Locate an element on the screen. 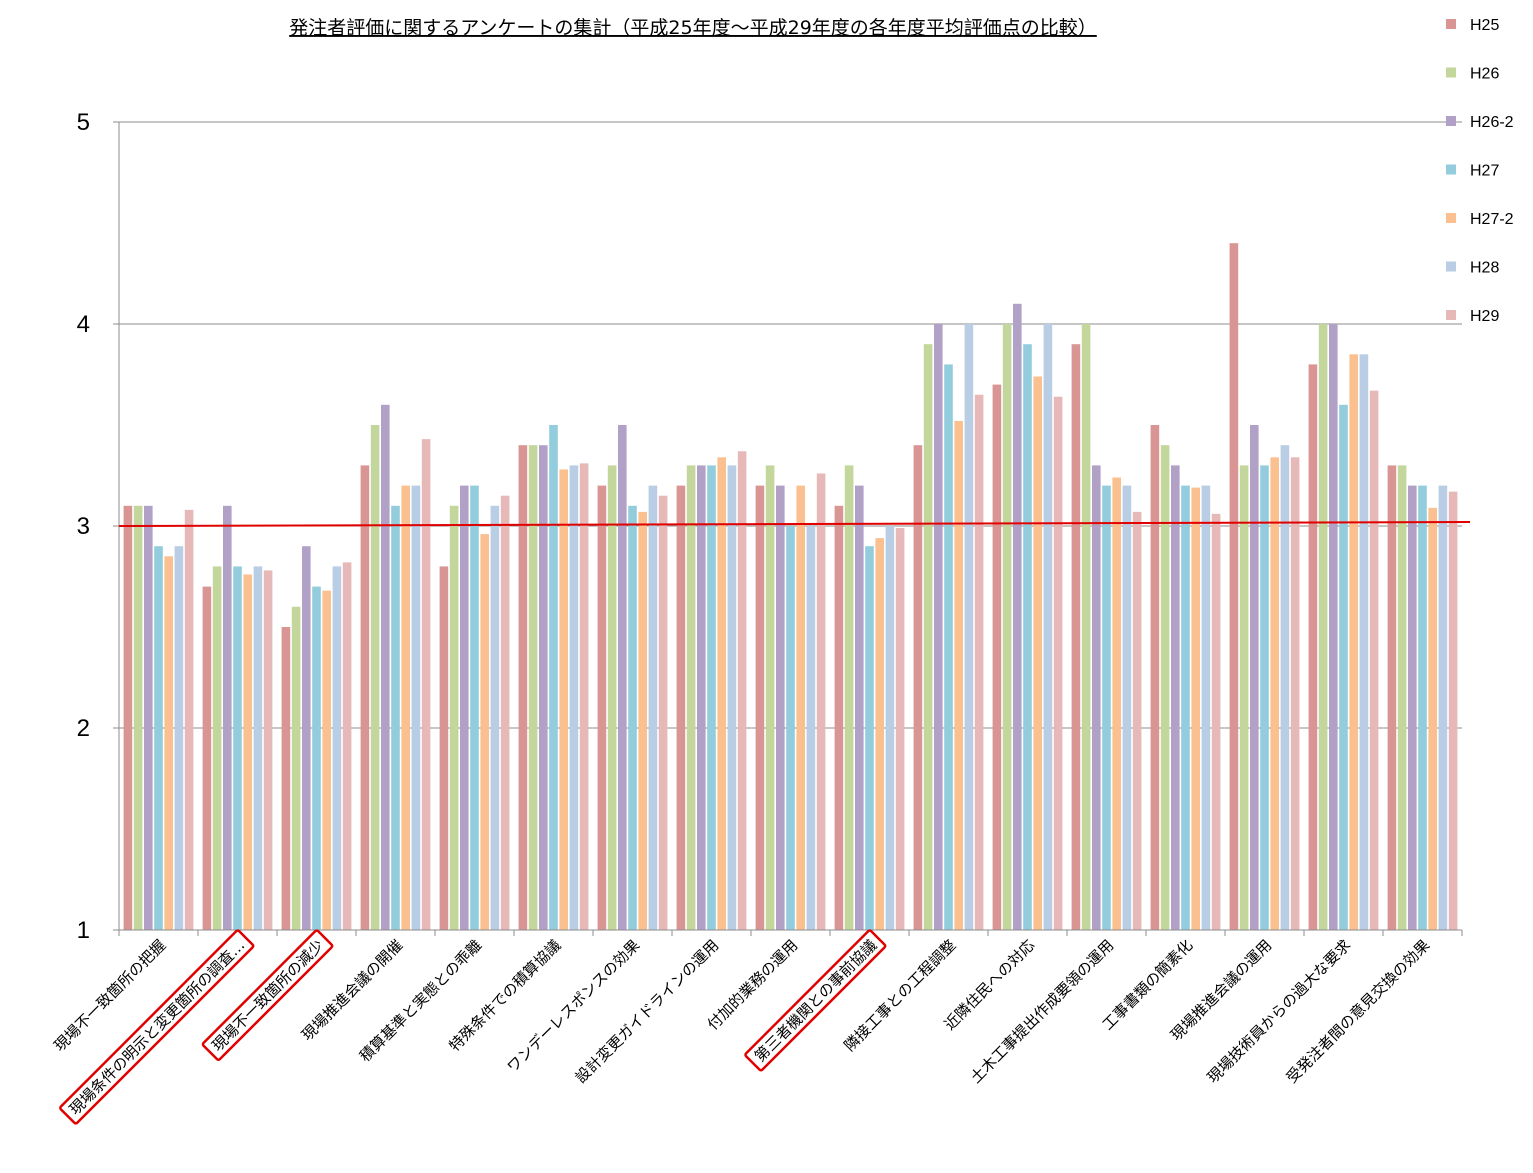 This screenshot has width=1533, height=1173. x-tick-label-group: 現場技術員からの過大な要求 is located at coordinates (1279, 1011).